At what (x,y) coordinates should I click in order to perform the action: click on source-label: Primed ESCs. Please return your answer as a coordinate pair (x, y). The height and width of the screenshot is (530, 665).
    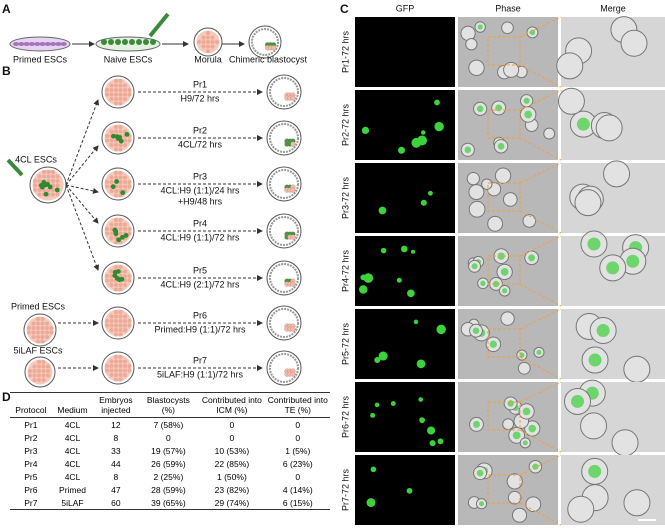
    Looking at the image, I should click on (38, 306).